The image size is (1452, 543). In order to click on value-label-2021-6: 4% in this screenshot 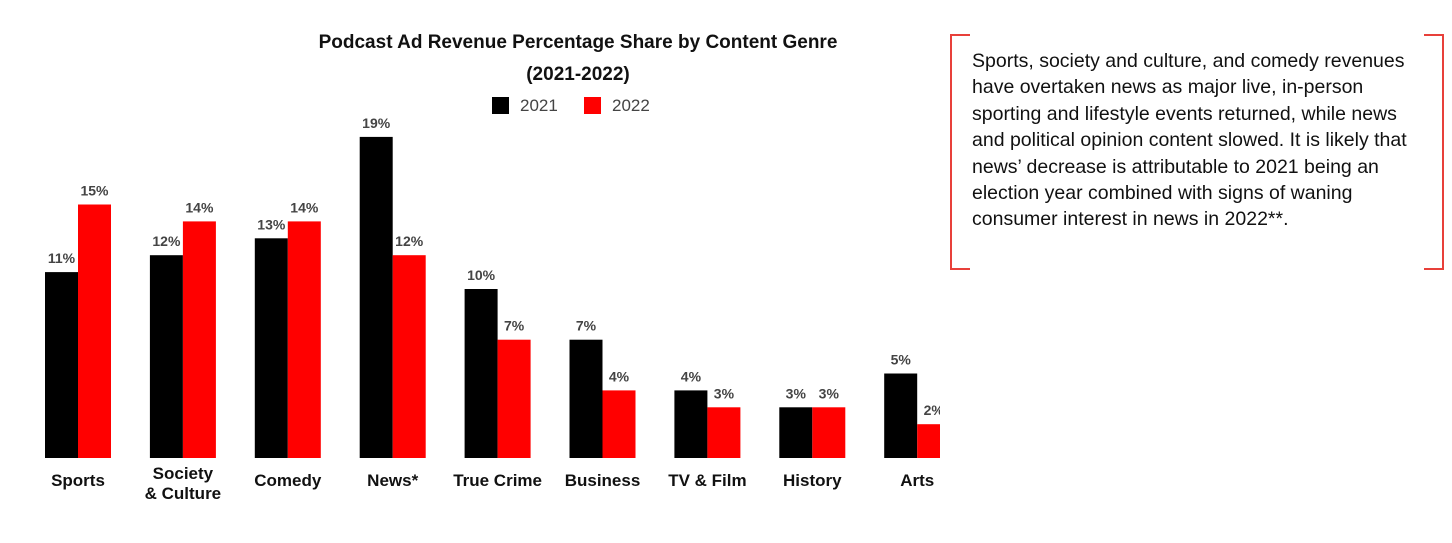, I will do `click(691, 376)`.